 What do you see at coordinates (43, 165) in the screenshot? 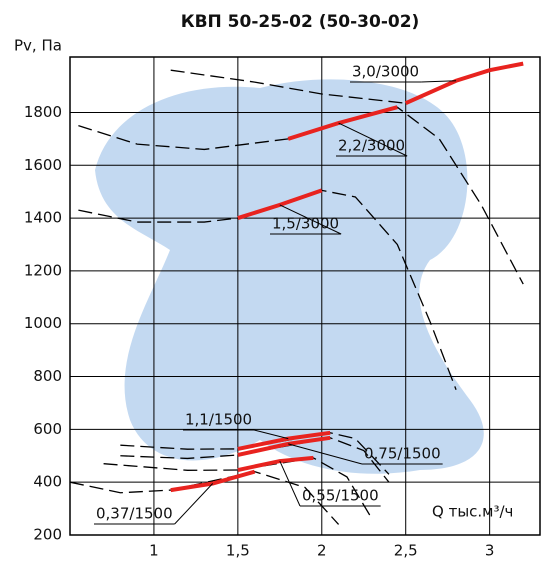
I see `y-tick-label: 1600` at bounding box center [43, 165].